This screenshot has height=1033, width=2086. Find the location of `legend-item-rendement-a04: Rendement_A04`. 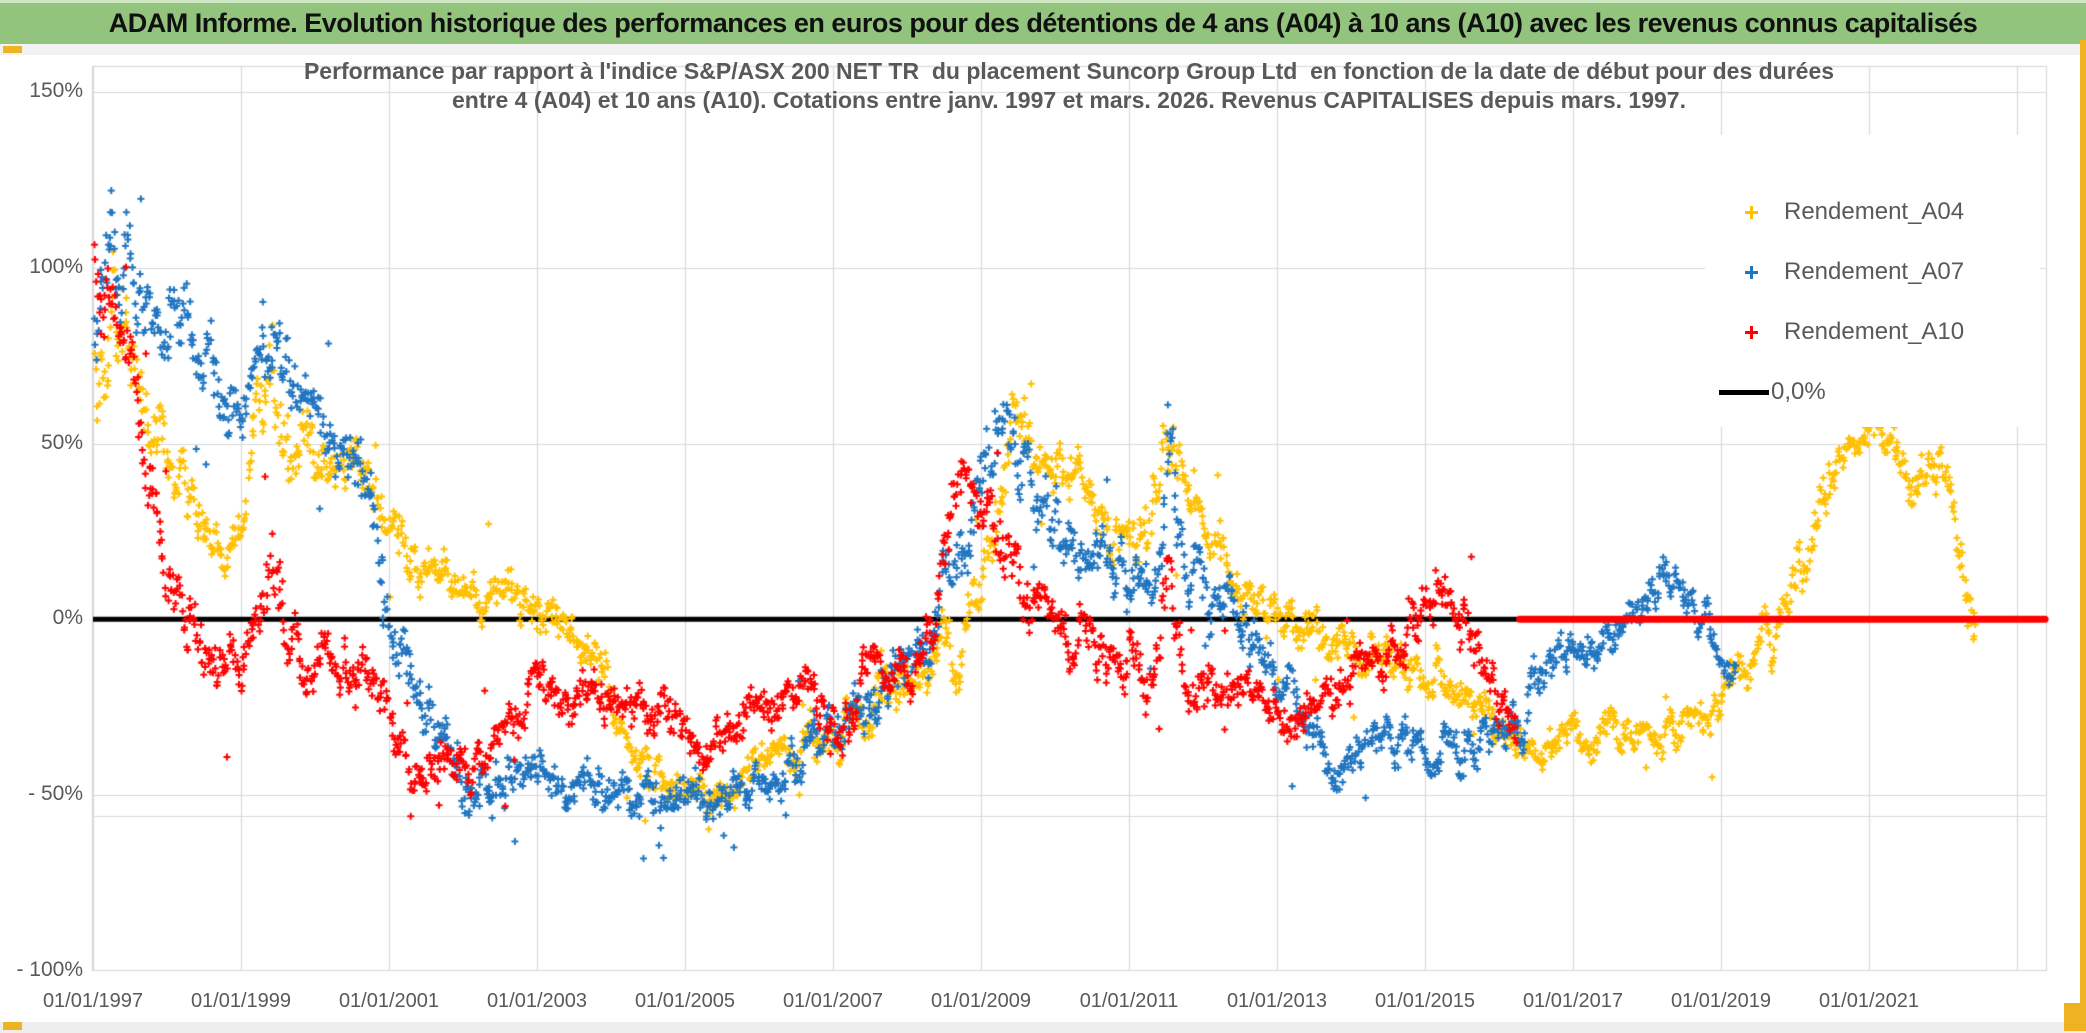

legend-item-rendement-a04: Rendement_A04 is located at coordinates (1854, 212).